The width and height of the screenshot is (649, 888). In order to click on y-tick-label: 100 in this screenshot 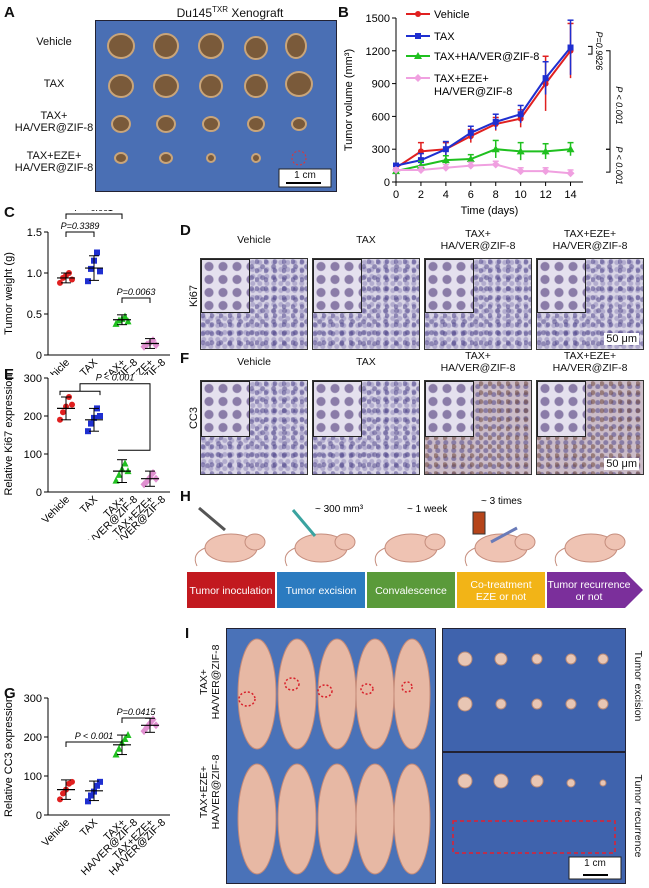, I will do `click(33, 777)`.